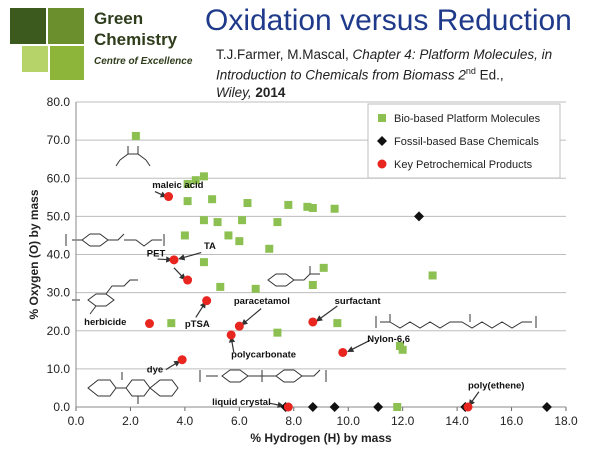 The width and height of the screenshot is (600, 460). Describe the element at coordinates (143, 61) in the screenshot. I see `logo-line-centre: Centre of Excellence` at that location.